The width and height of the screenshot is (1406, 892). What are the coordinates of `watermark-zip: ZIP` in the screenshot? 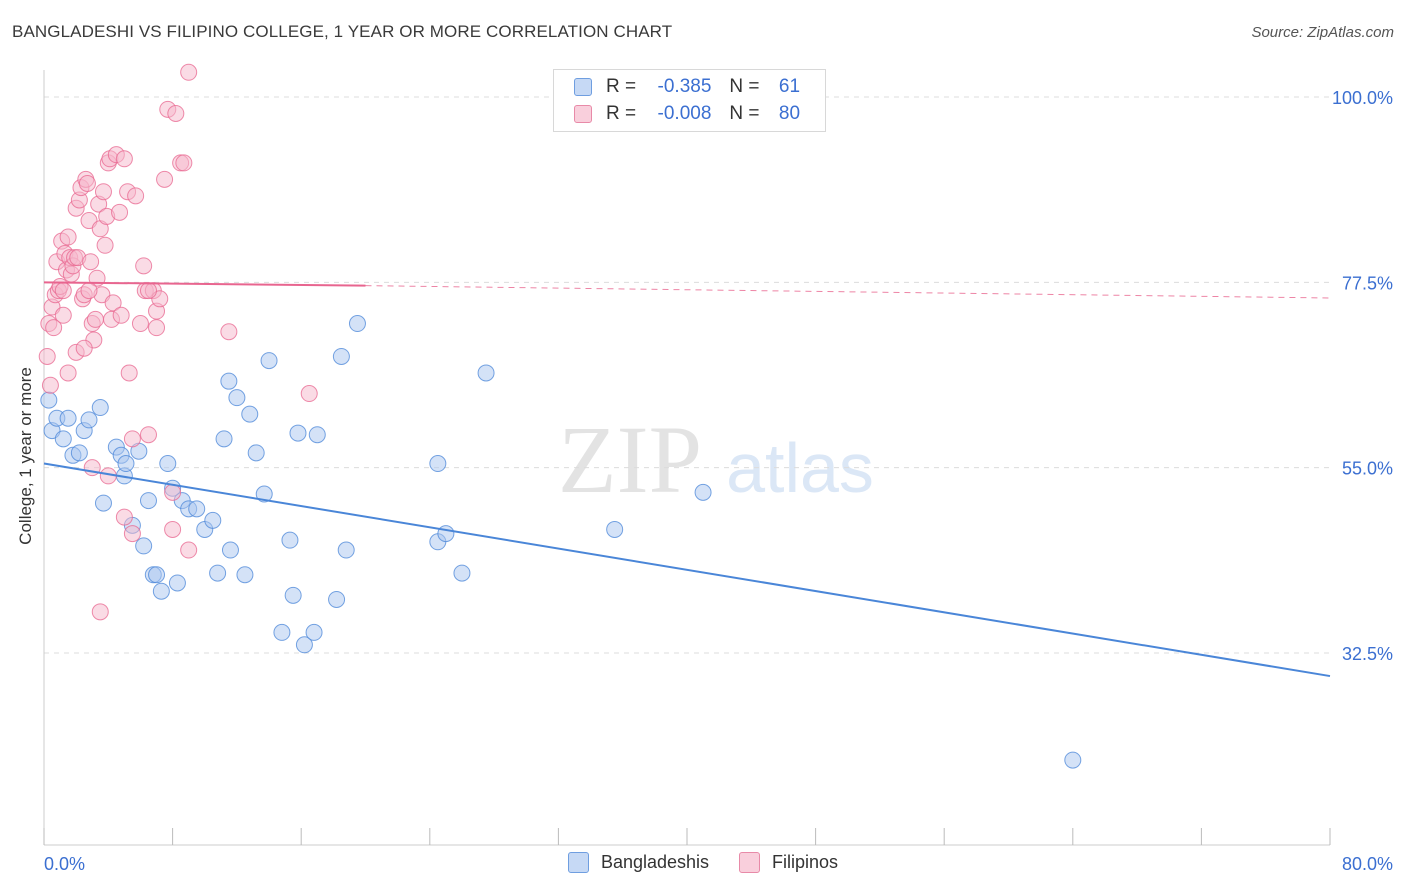 It's located at (630, 459).